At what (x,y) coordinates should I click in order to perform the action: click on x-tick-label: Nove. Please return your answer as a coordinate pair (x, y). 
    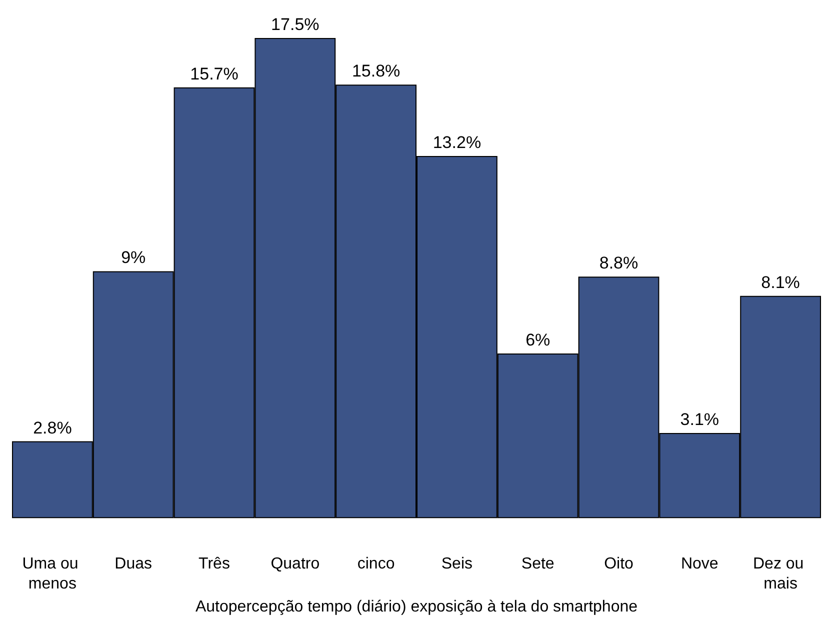
    Looking at the image, I should click on (699, 564).